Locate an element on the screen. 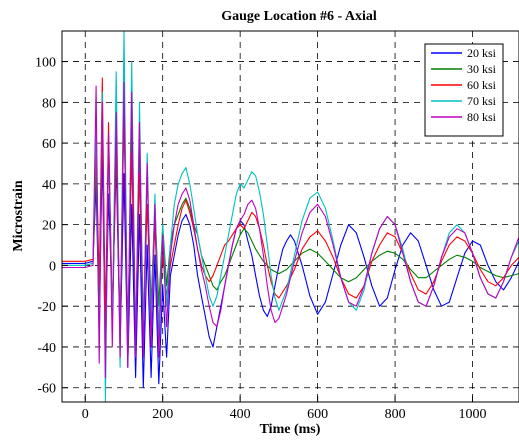  legend-label: 20 ksi is located at coordinates (482, 53).